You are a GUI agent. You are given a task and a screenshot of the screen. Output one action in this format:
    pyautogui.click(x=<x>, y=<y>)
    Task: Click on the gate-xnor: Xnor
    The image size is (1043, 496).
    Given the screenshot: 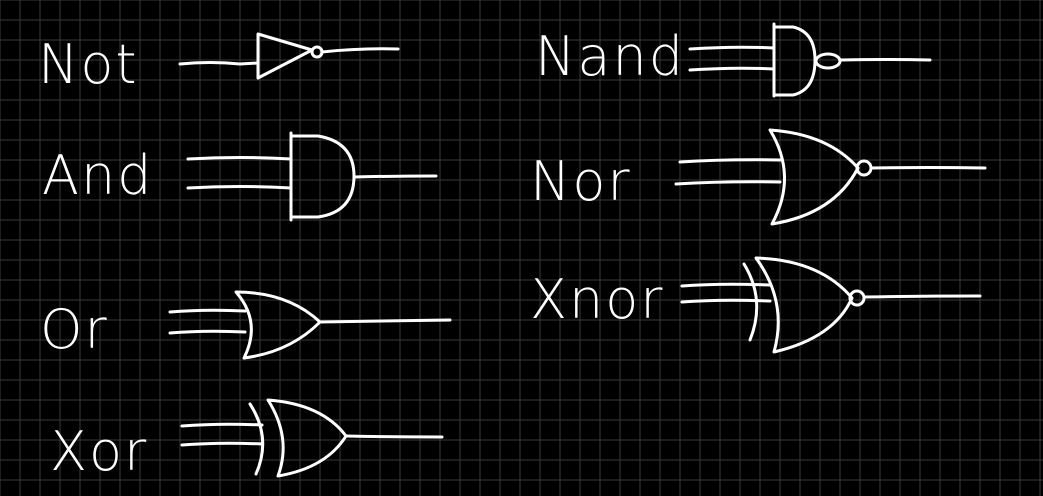 What is the action you would take?
    pyautogui.click(x=756, y=305)
    